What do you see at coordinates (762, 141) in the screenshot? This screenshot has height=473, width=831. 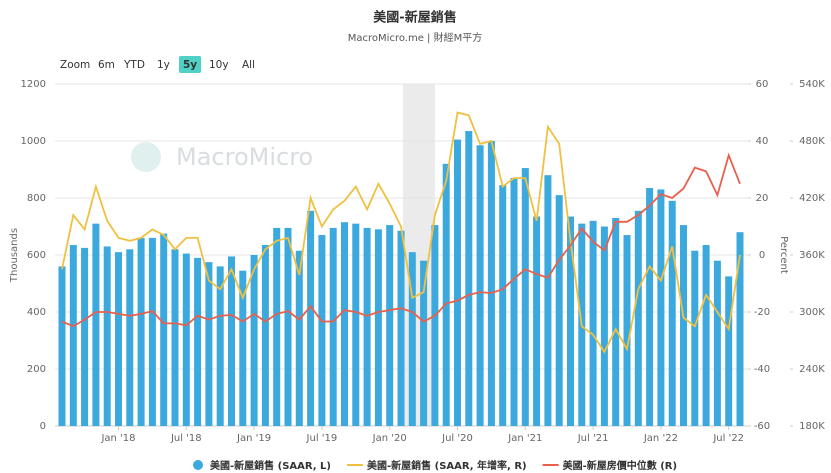 I see `y2-tick-label: 40` at bounding box center [762, 141].